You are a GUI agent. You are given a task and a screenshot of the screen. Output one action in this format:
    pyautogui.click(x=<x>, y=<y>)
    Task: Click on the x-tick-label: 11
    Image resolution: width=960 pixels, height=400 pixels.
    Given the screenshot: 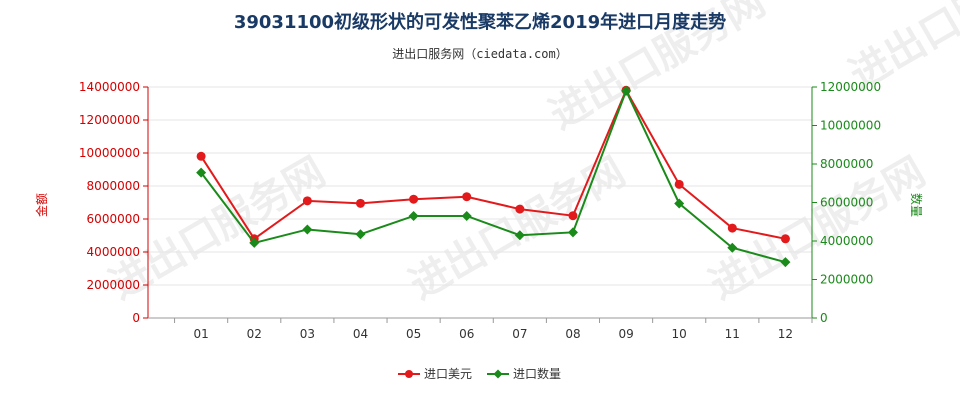 What is the action you would take?
    pyautogui.click(x=732, y=334)
    